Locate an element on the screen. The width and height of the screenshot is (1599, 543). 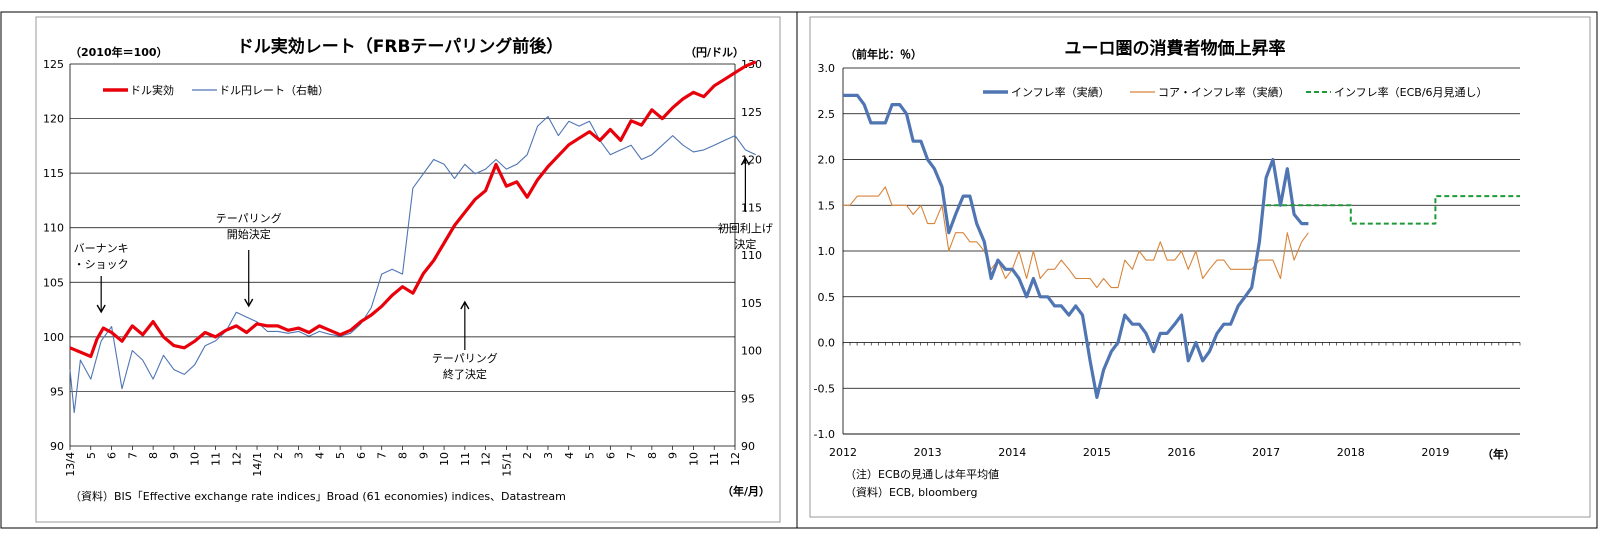
legend-label-inflation: インフレ率（実績） is located at coordinates (1060, 92).